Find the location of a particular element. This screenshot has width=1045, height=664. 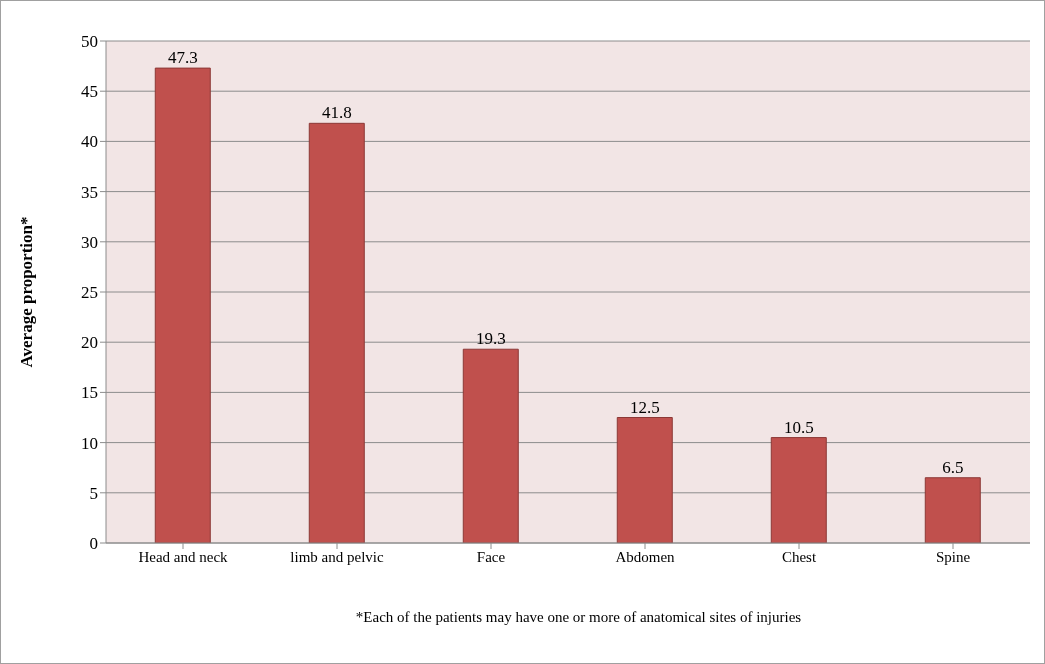

x-tick-label: Face is located at coordinates (491, 556).